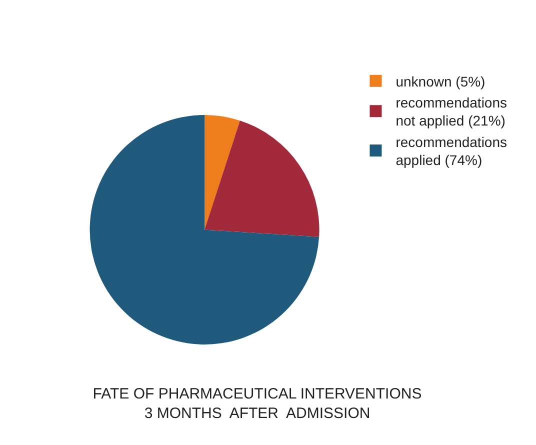  Describe the element at coordinates (441, 81) in the screenshot. I see `legend-label: unknown (5%)` at that location.